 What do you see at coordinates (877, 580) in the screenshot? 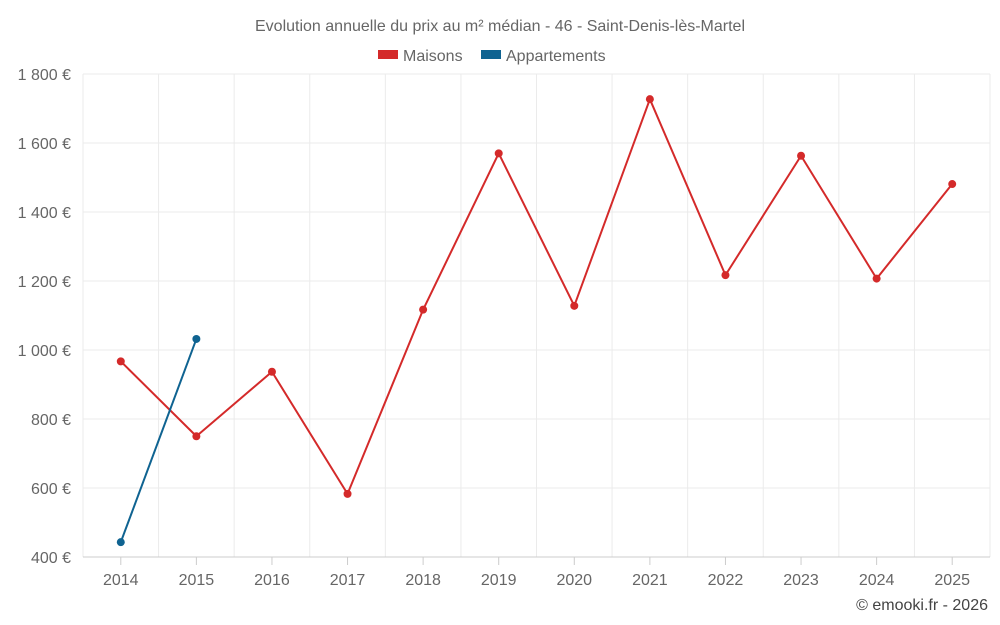
I see `x-tick-label: 2024` at bounding box center [877, 580].